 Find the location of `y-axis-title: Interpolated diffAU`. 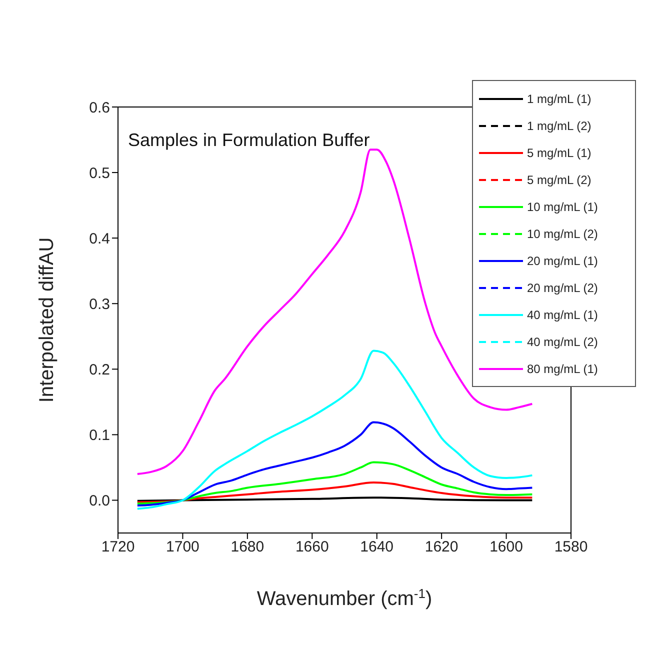

y-axis-title: Interpolated diffAU is located at coordinates (47, 320).